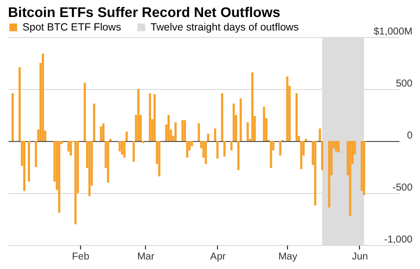 The width and height of the screenshot is (420, 269). I want to click on x-tick-label: Feb, so click(81, 257).